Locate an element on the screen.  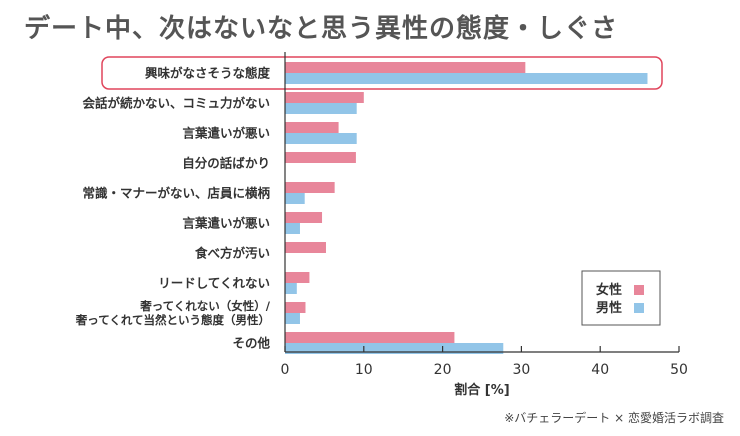
x-tick-label: 0 is located at coordinates (285, 370).